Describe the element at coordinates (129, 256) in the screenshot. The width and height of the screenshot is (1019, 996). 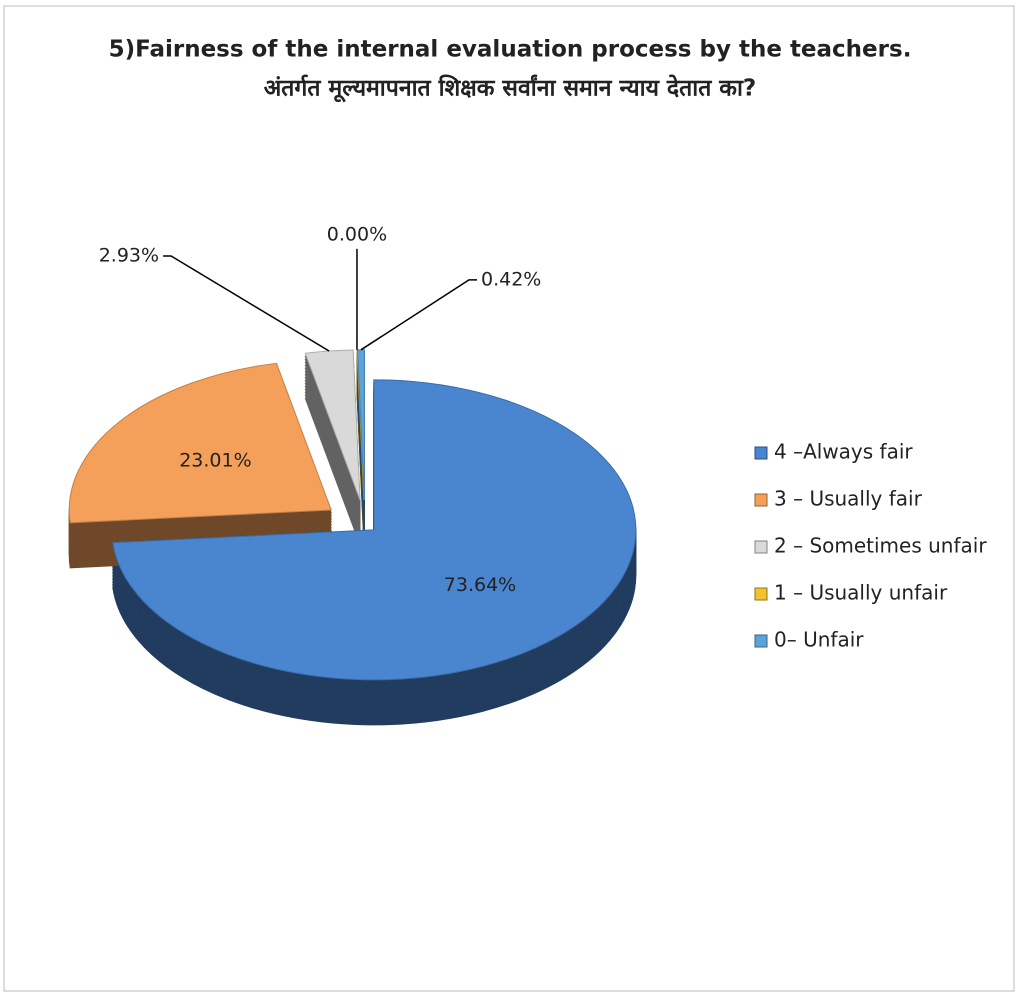
I see `data-label: 2.93%` at that location.